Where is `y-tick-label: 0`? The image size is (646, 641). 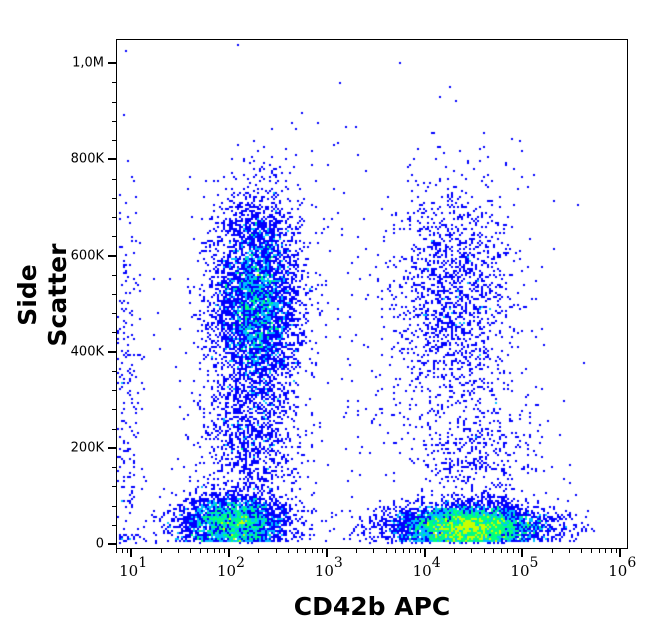
y-tick-label: 0 is located at coordinates (99, 544).